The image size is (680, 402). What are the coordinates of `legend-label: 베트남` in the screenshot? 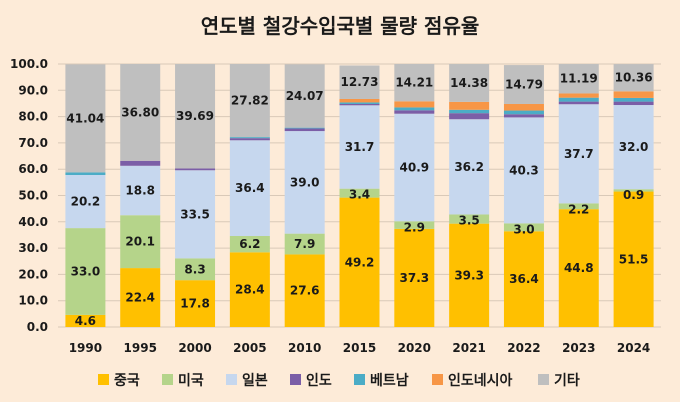 It's located at (389, 380).